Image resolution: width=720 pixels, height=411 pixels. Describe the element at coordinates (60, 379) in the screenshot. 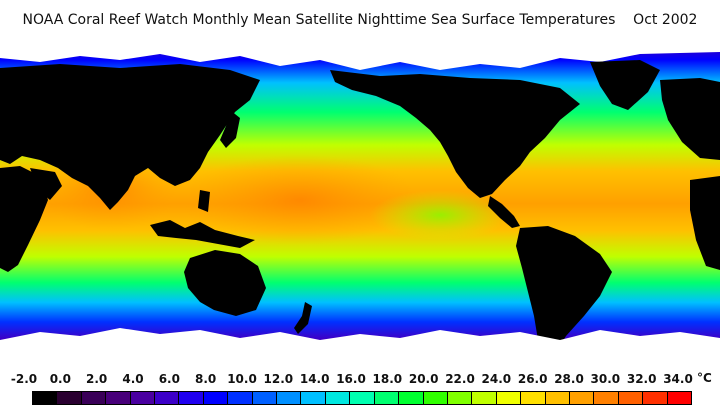

I see `colorbar-tick-label: 0.0` at that location.